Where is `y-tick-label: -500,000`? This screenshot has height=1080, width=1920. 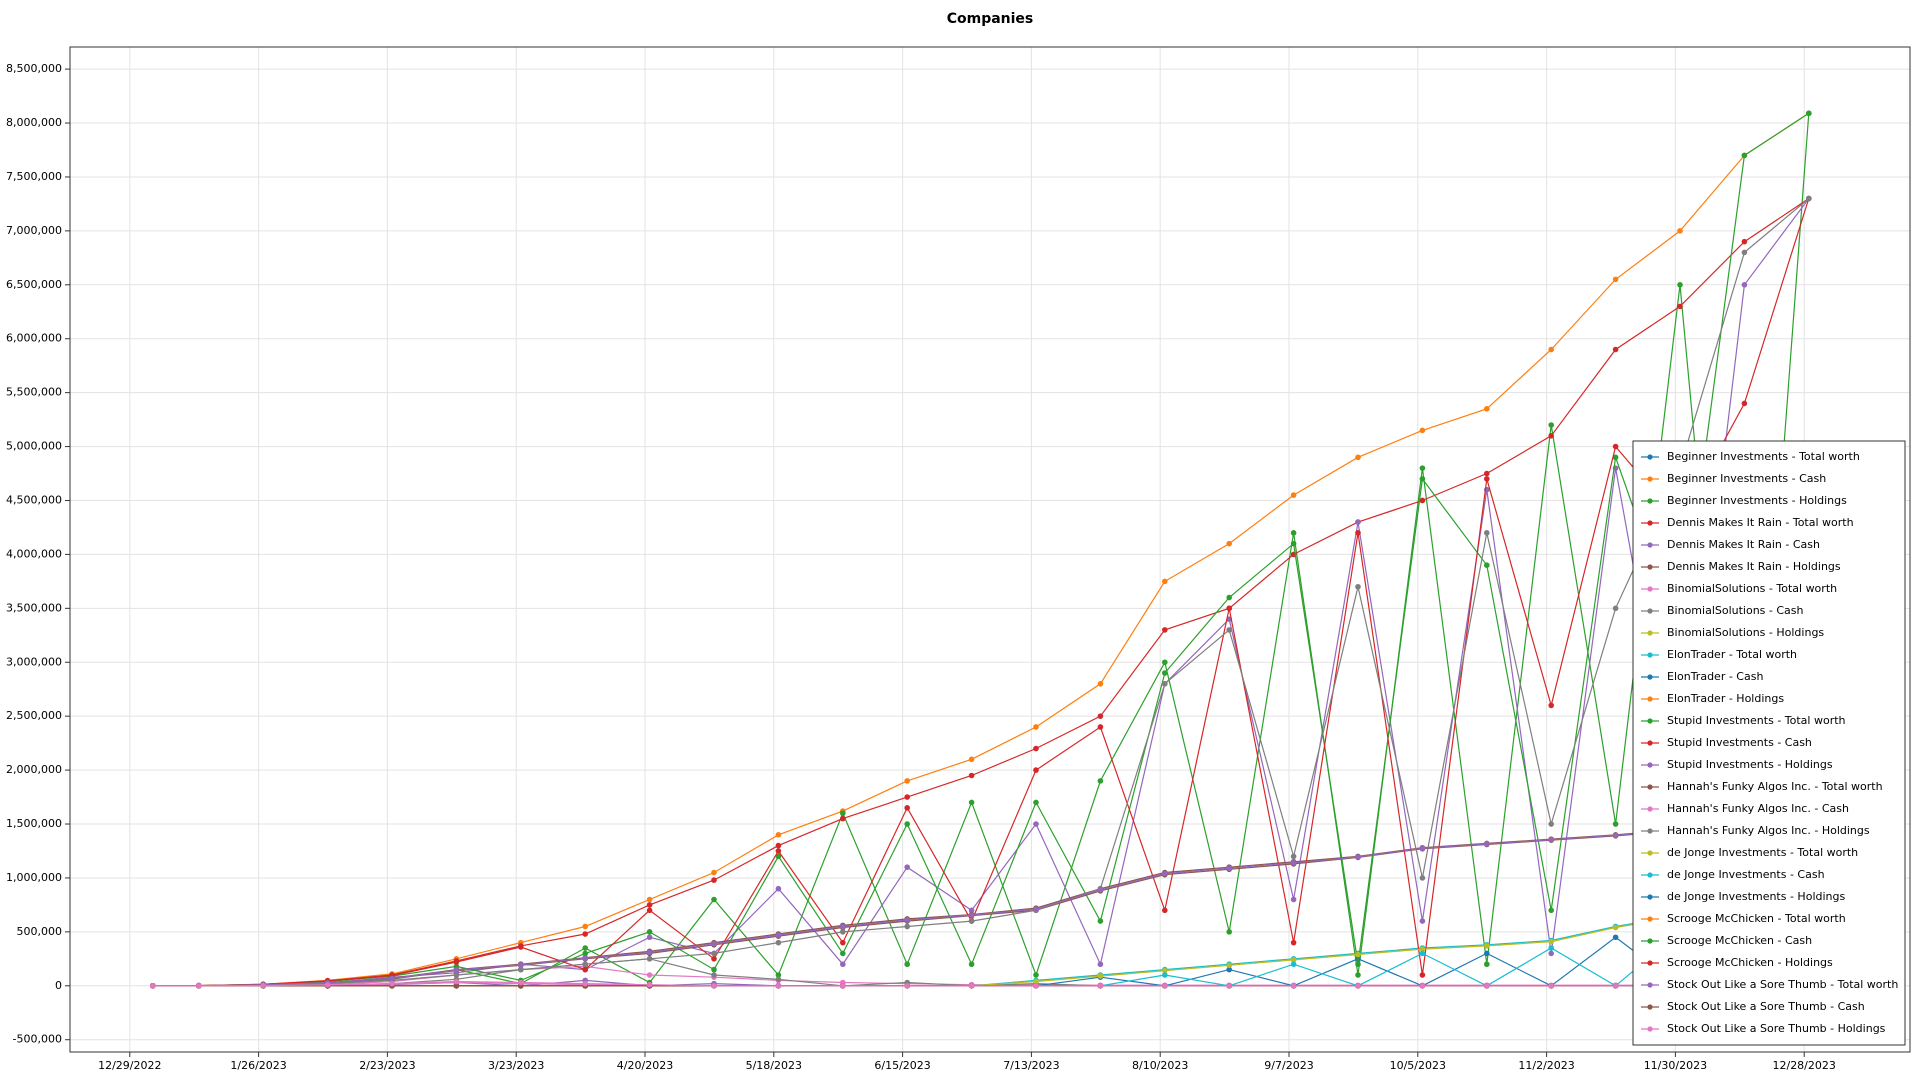 y-tick-label: -500,000 is located at coordinates (37, 1039).